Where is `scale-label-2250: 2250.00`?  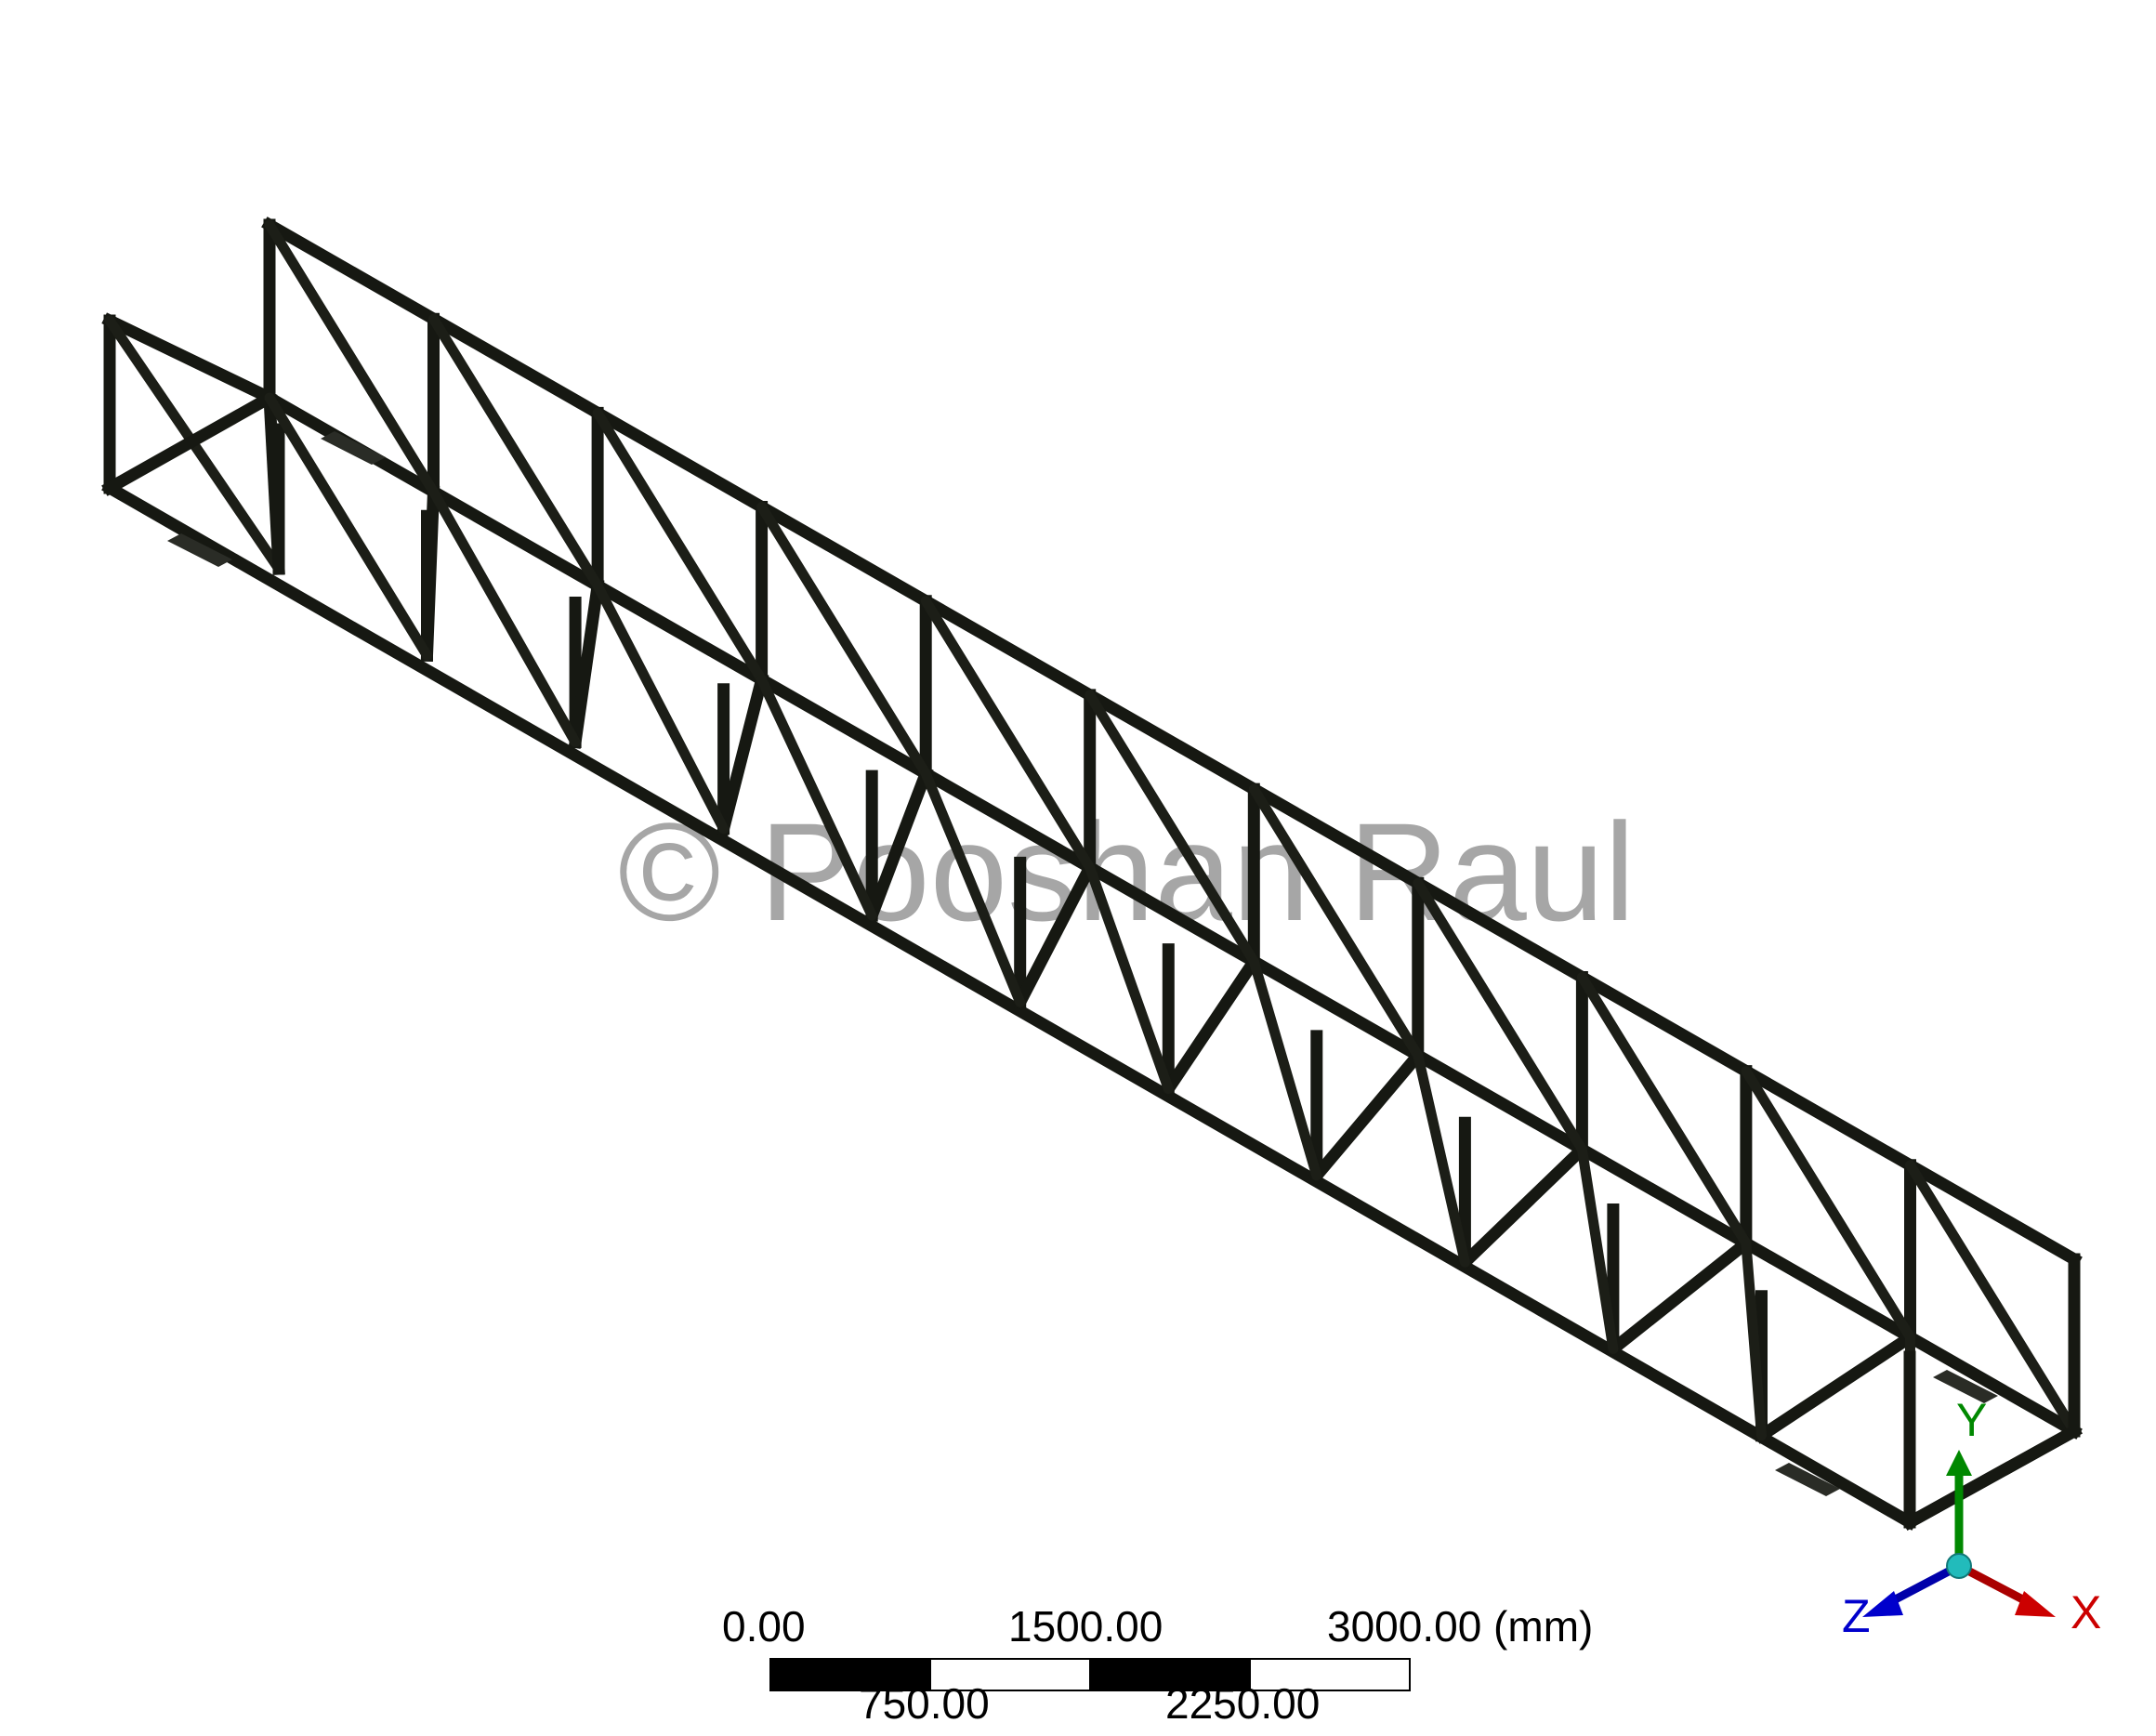
scale-label-2250: 2250.00 is located at coordinates (1243, 1703).